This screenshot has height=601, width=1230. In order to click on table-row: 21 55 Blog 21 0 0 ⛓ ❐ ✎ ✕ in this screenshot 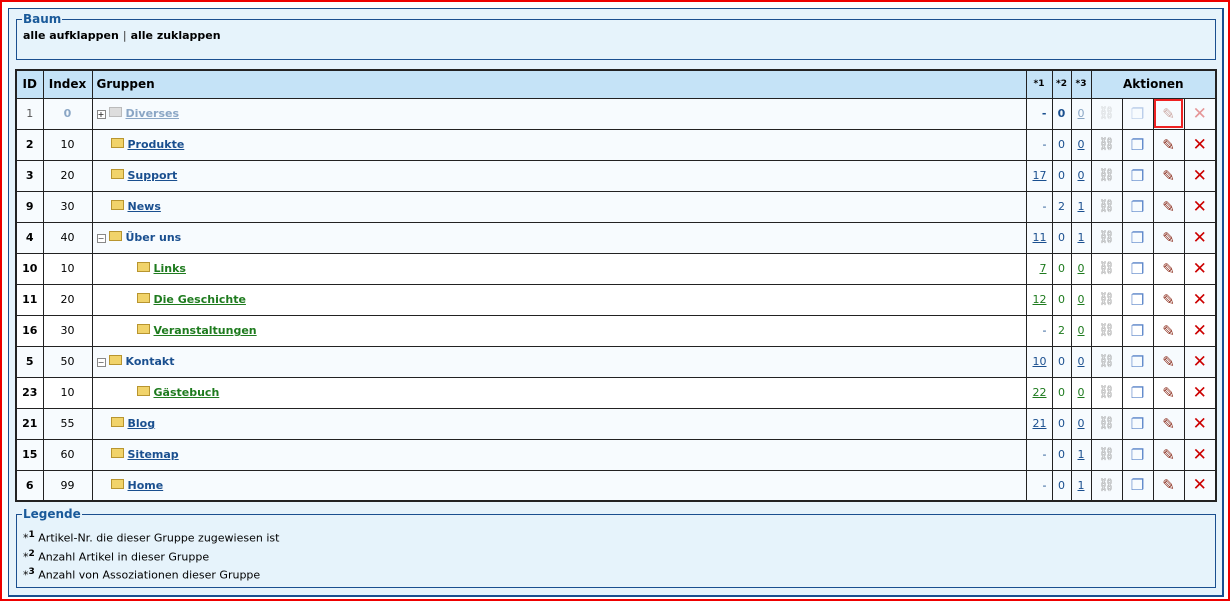, I will do `click(616, 423)`.